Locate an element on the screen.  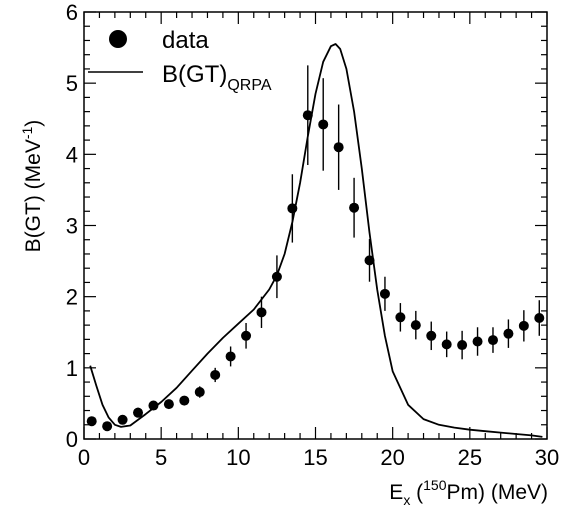
legend-data-marker is located at coordinates (118, 39).